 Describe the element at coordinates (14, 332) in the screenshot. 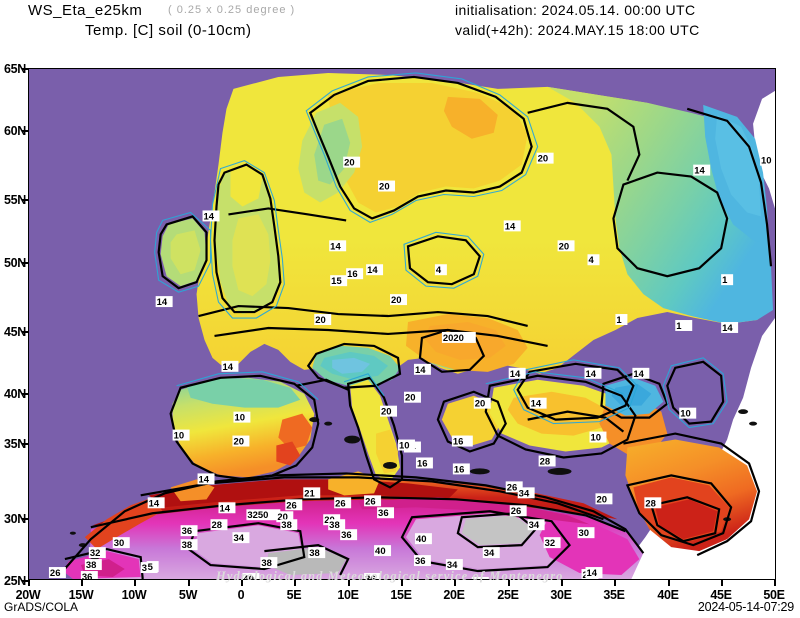

I see `y-axis-label-45N: 45N` at that location.